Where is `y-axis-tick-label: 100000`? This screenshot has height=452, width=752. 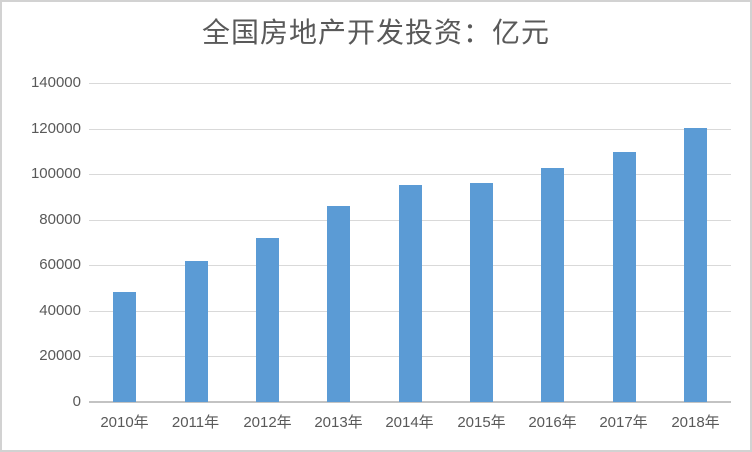
y-axis-tick-label: 100000 is located at coordinates (55, 174).